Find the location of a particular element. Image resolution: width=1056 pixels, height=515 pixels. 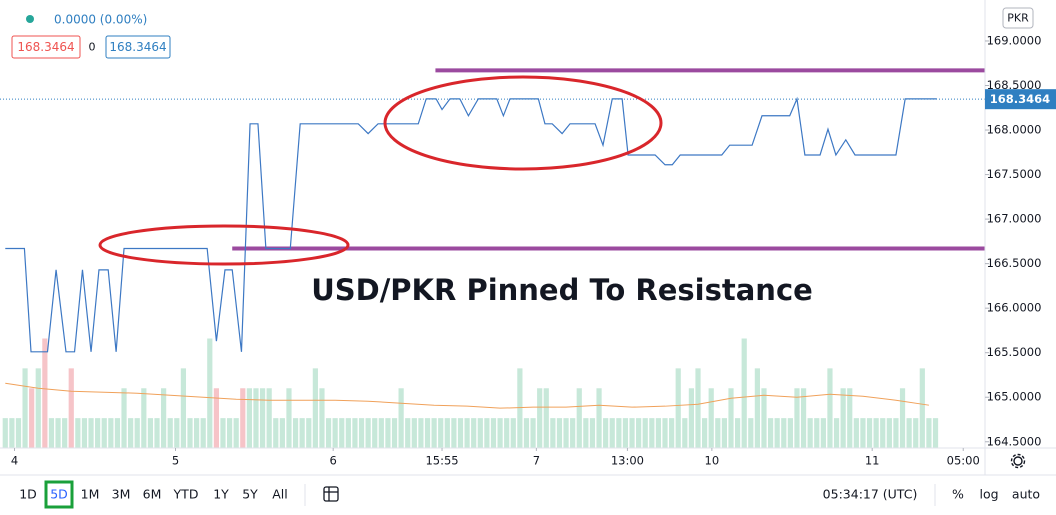

y-tick-label: 168.0000 is located at coordinates (1014, 130).